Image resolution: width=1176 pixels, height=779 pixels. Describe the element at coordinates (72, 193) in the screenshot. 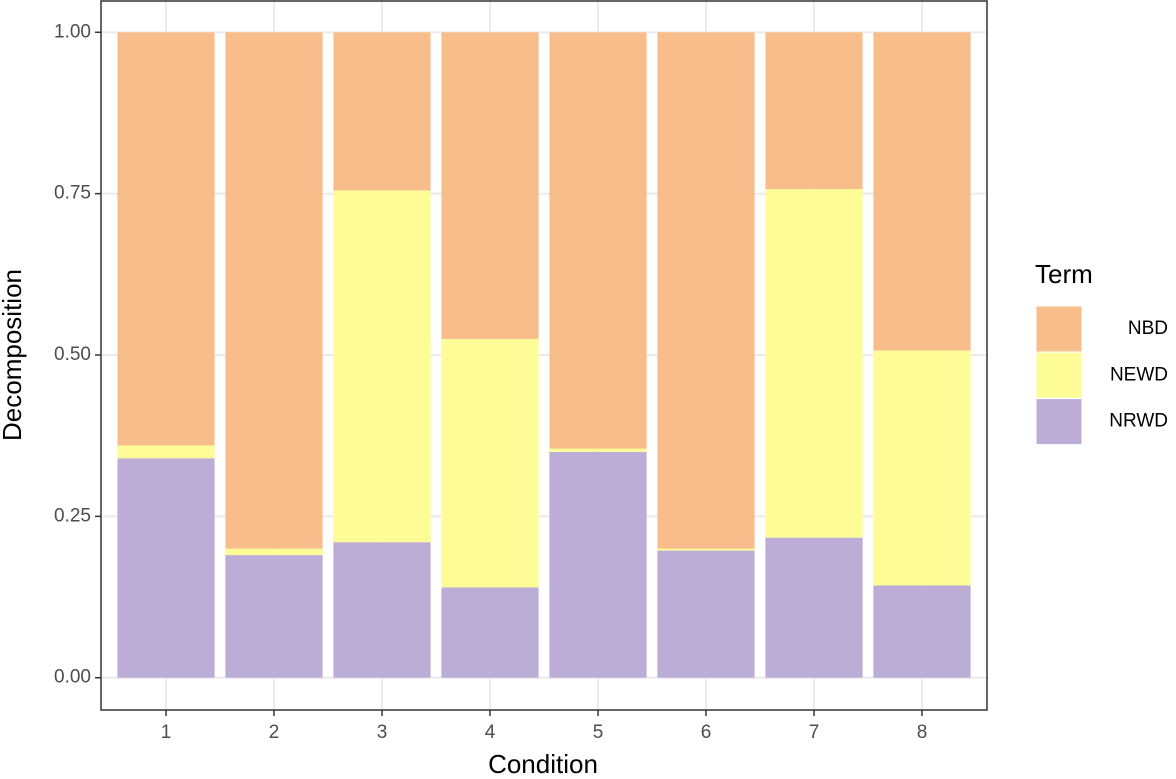

I see `y-tick-label: 0.75` at that location.